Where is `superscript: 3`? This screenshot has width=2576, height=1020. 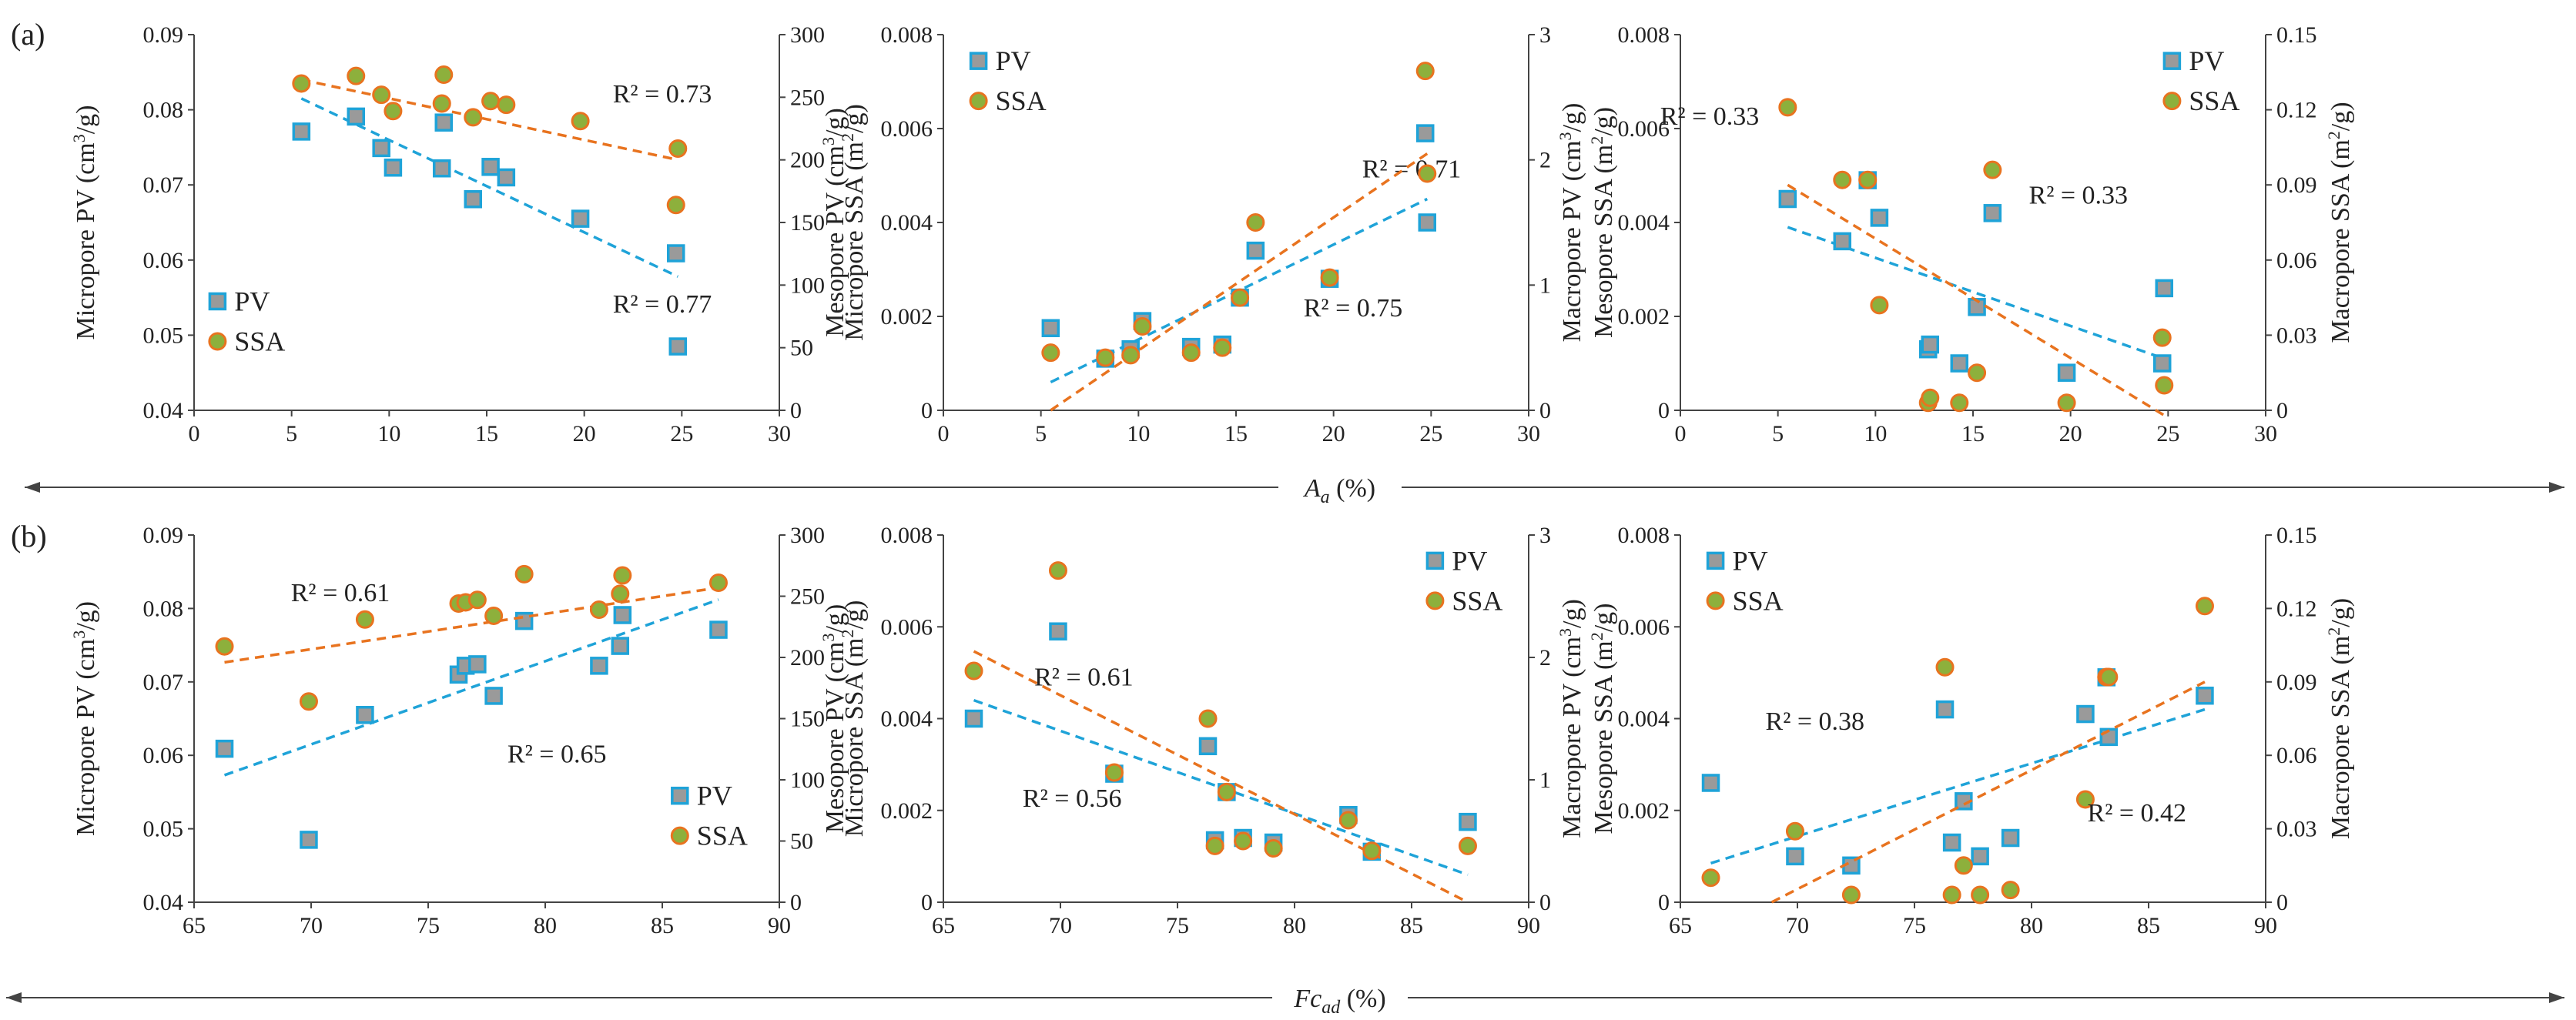
superscript: 3 is located at coordinates (79, 138).